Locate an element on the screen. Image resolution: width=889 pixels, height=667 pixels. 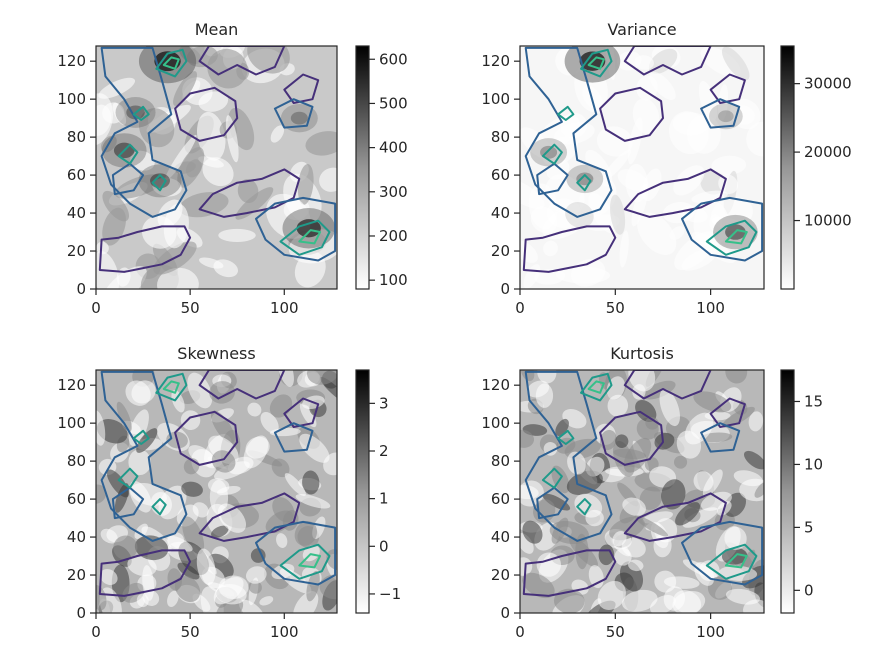
colorbar-tick-label: 200 is located at coordinates (393, 236).